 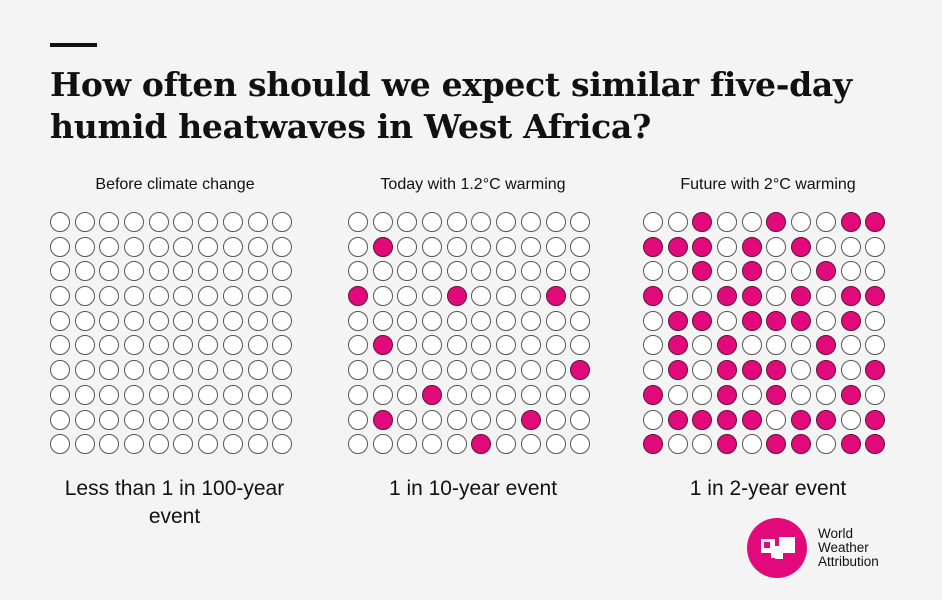 I want to click on wwa-logo: World Weather Attribution, so click(x=813, y=548).